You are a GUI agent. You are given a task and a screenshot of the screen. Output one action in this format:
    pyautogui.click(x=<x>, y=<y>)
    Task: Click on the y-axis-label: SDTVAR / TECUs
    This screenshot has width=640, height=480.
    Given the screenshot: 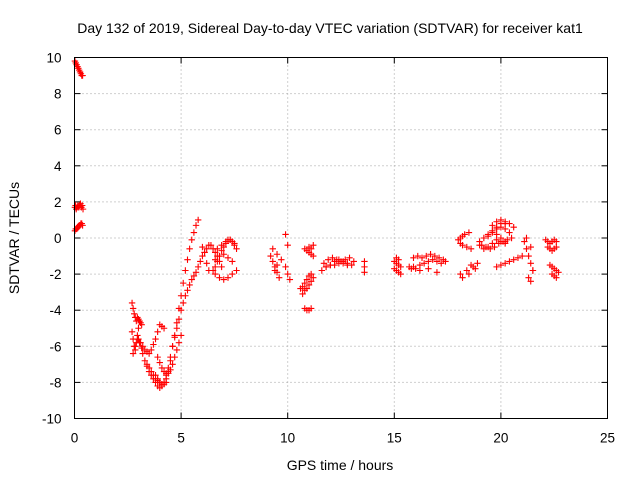 What is the action you would take?
    pyautogui.click(x=14, y=238)
    